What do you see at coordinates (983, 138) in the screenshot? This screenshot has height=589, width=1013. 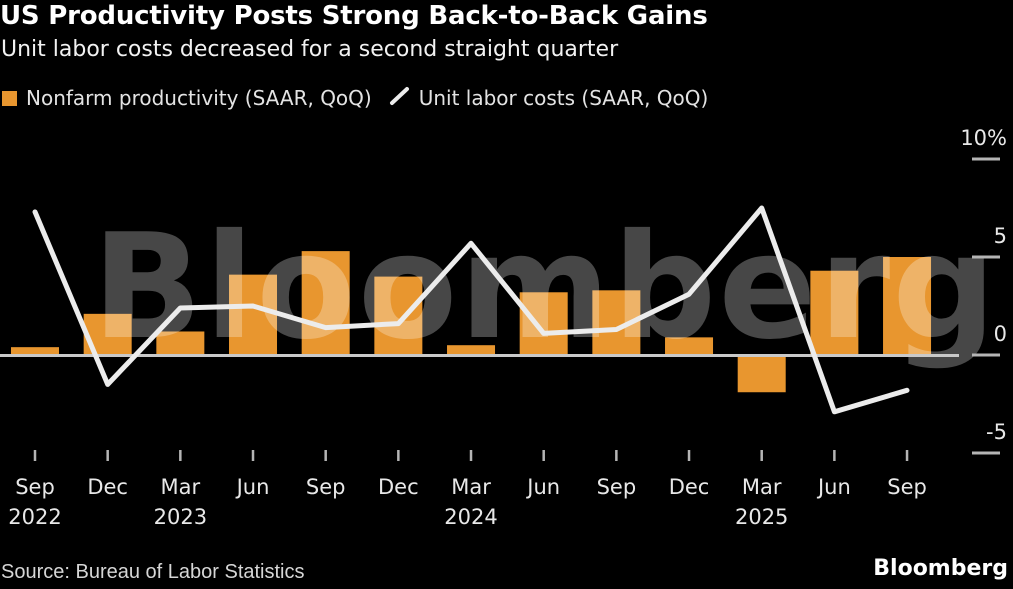 I see `y-axis-label: 10%` at bounding box center [983, 138].